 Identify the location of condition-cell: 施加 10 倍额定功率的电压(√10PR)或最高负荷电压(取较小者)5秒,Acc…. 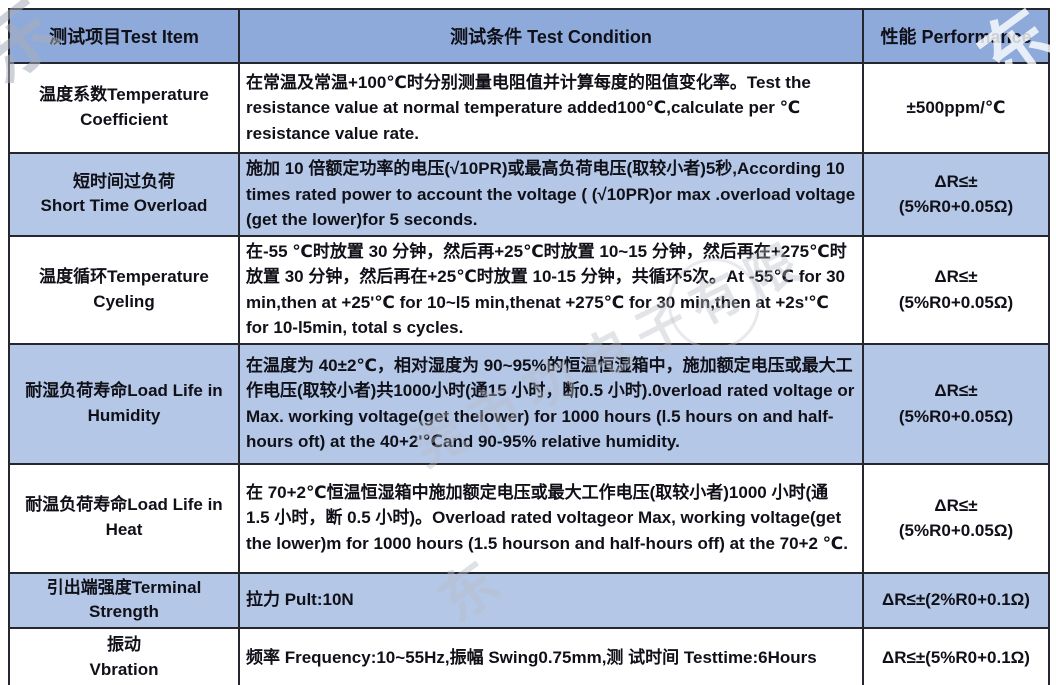
(551, 194).